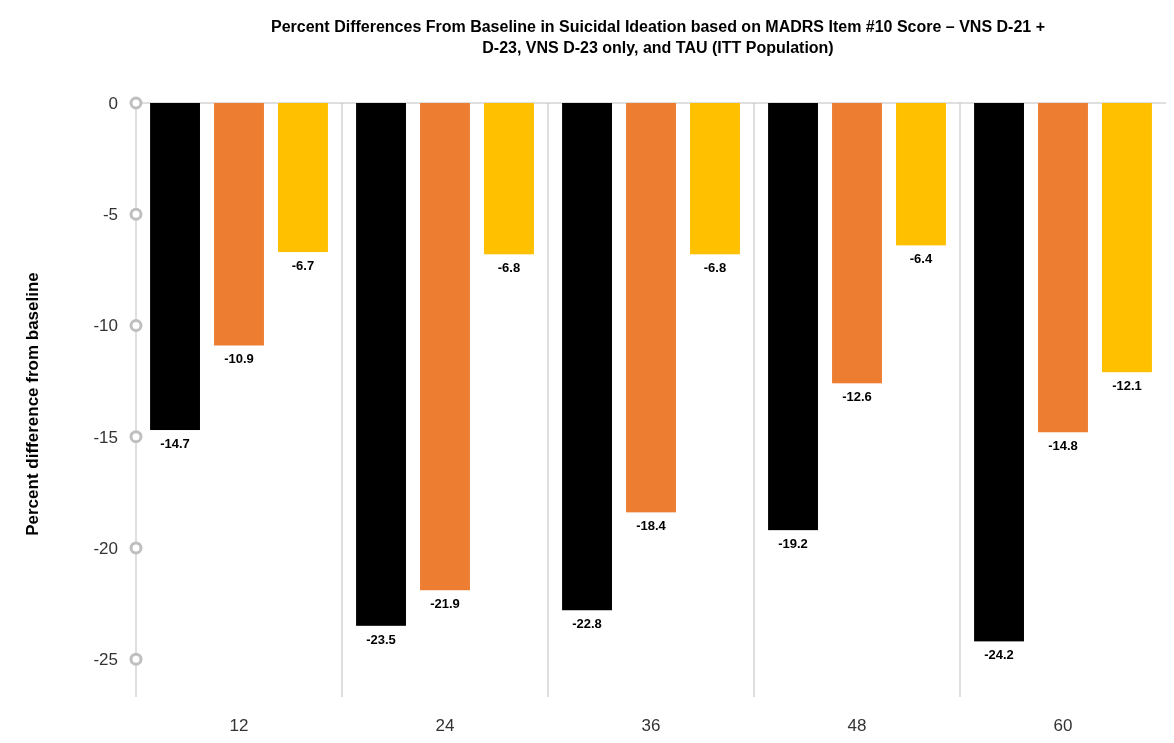  Describe the element at coordinates (1063, 446) in the screenshot. I see `data-label: -14.8` at that location.